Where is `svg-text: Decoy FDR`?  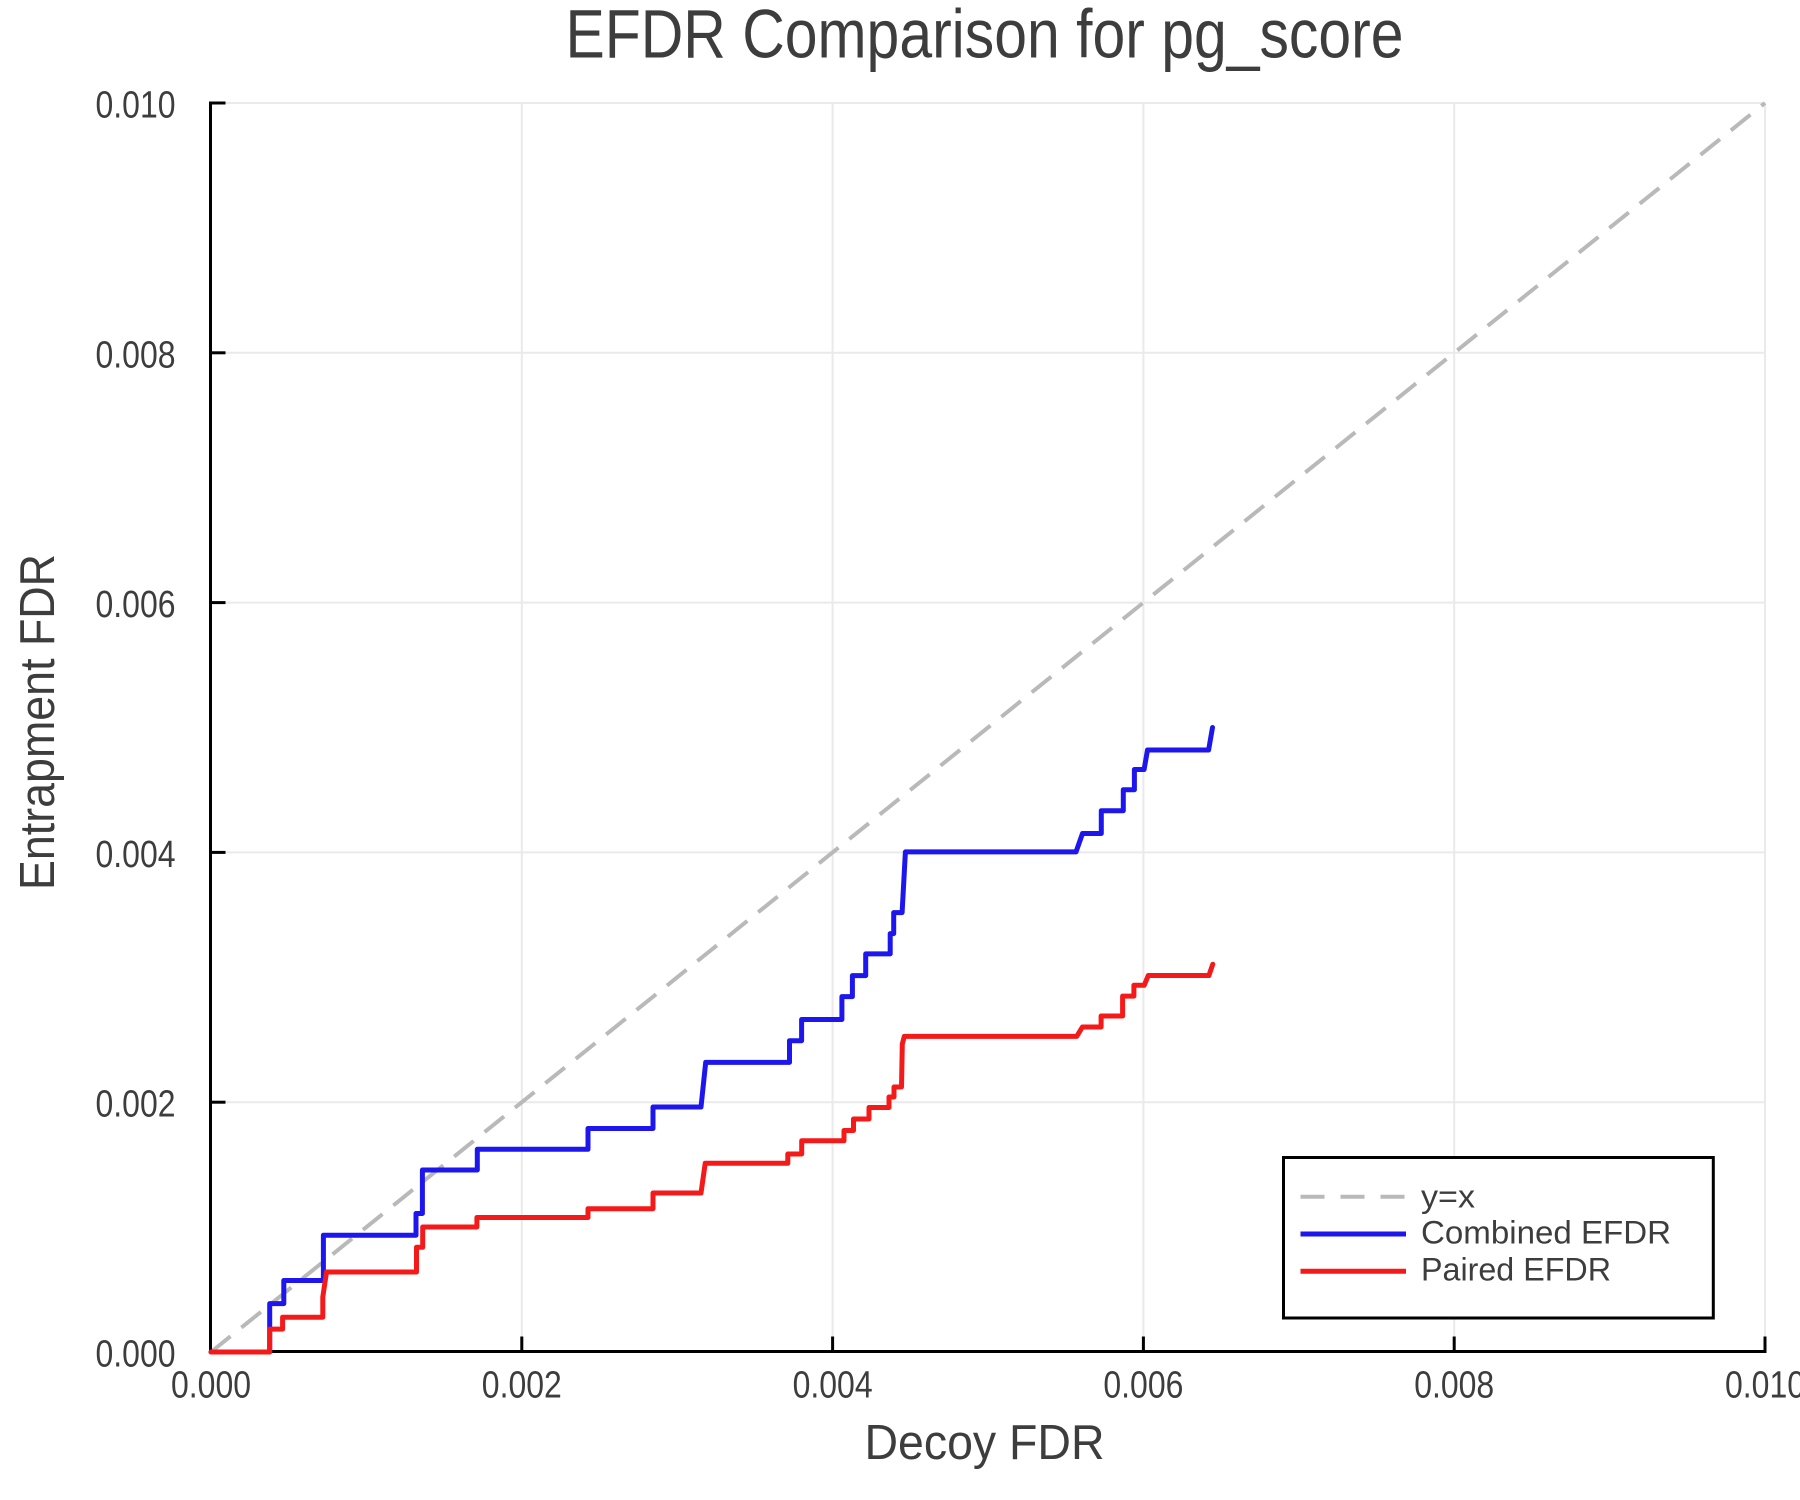
svg-text: Decoy FDR is located at coordinates (985, 1443).